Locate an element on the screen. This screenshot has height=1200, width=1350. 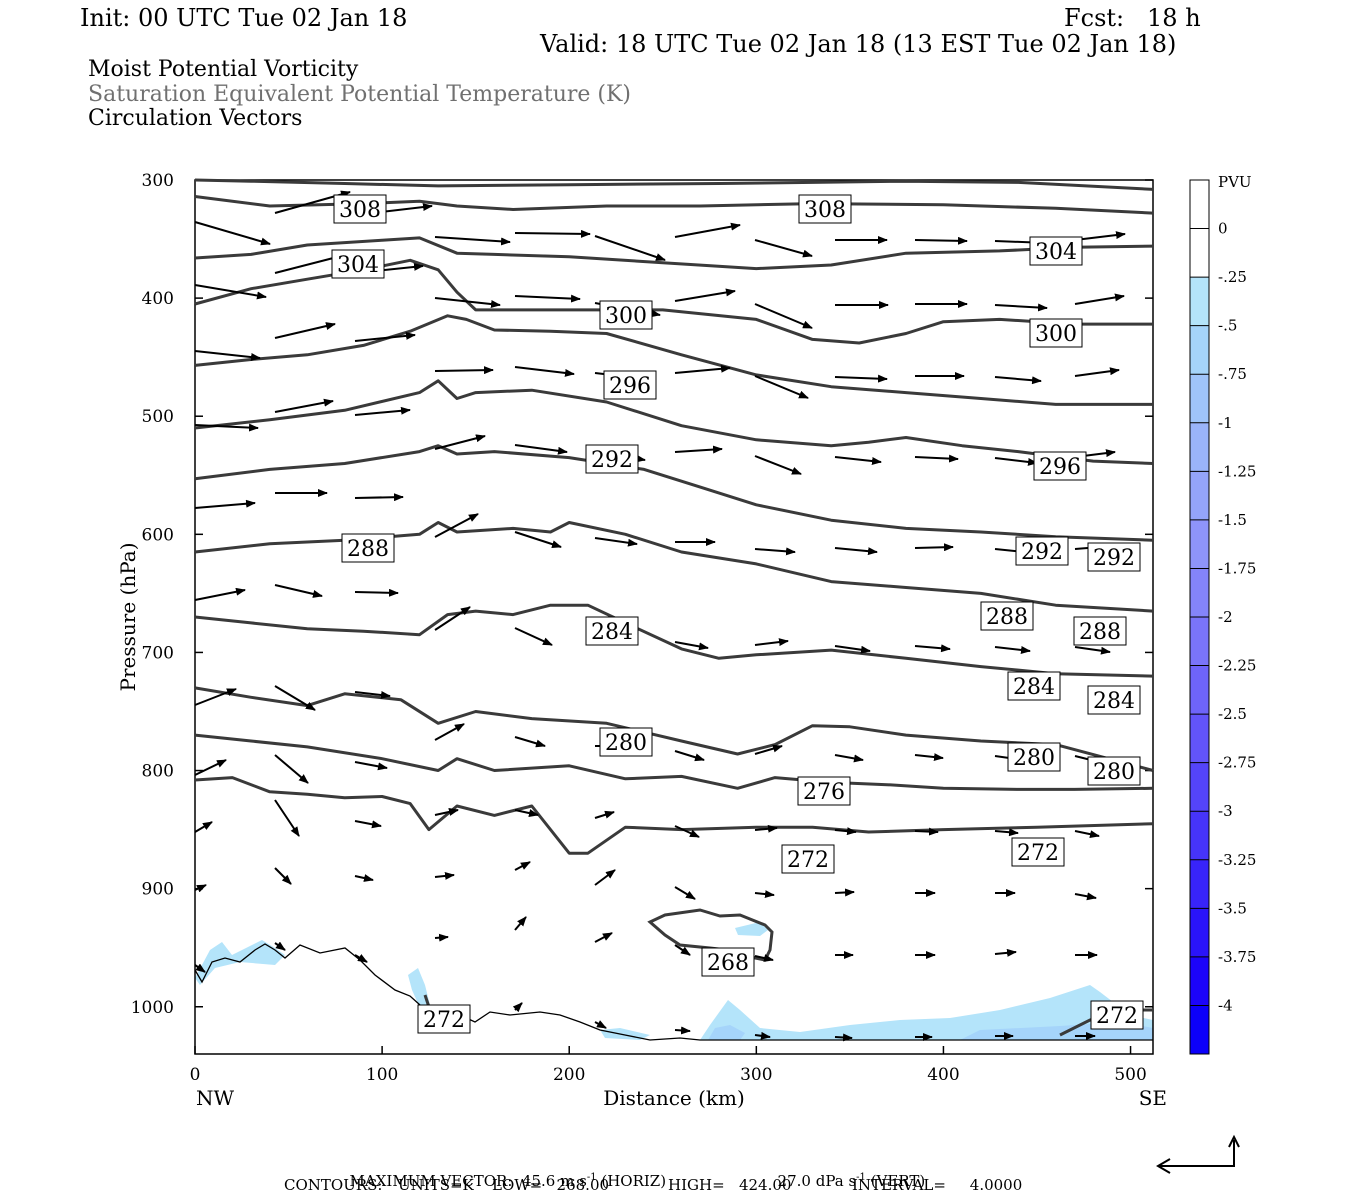
y-tick-label: 500 is located at coordinates (158, 417).